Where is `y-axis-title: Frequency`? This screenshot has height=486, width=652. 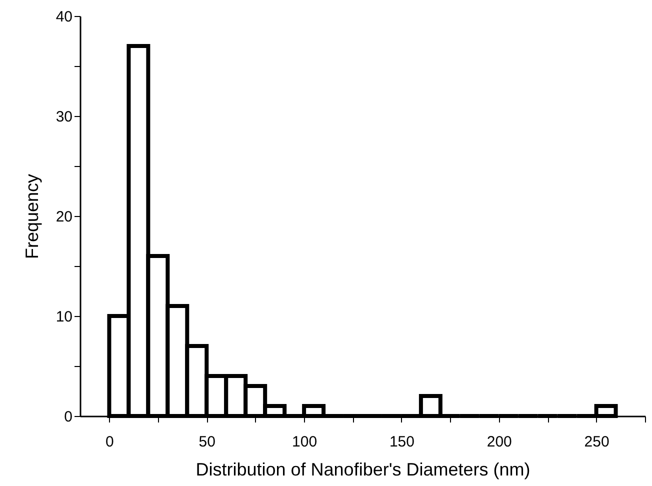
y-axis-title: Frequency is located at coordinates (32, 217).